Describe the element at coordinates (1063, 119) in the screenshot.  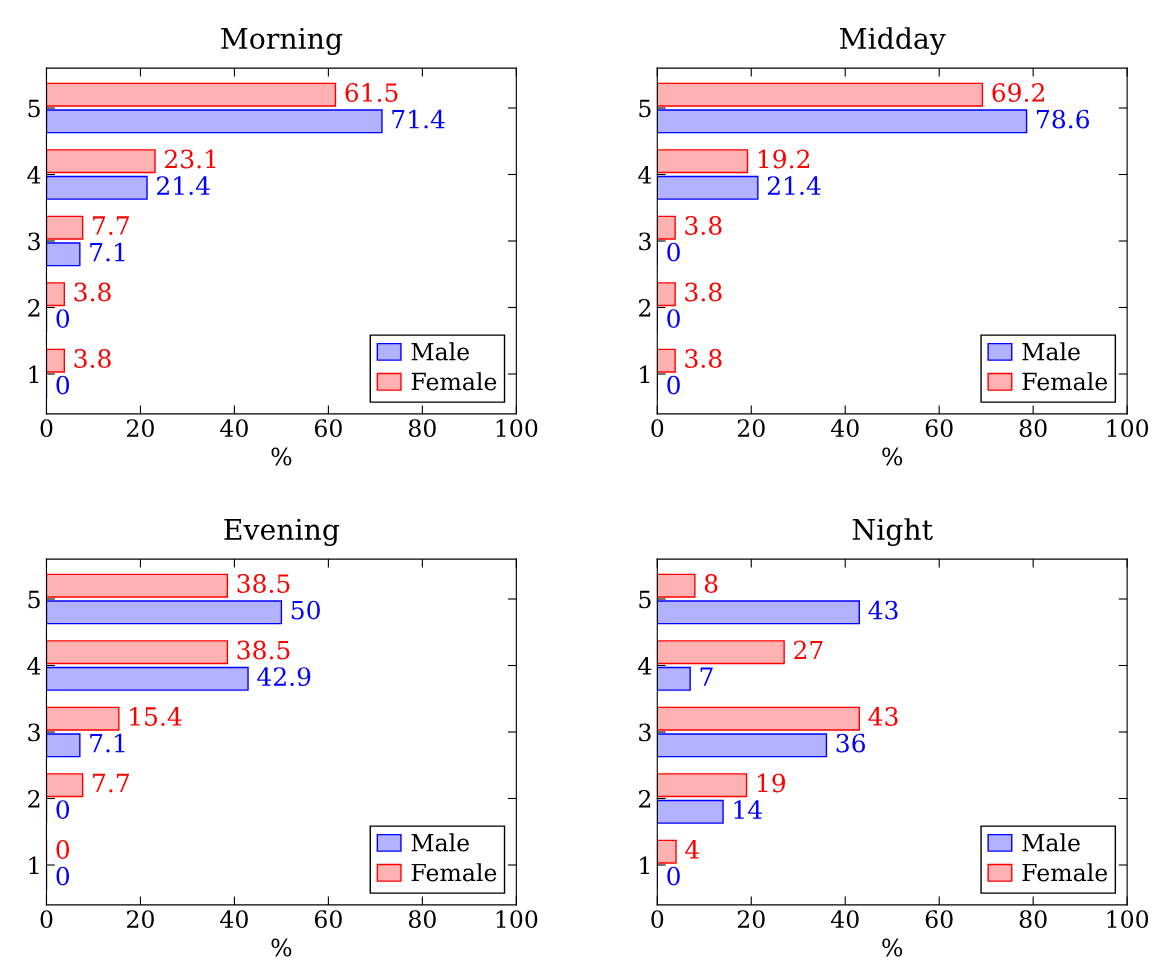
I see `data-label: 78.6` at that location.